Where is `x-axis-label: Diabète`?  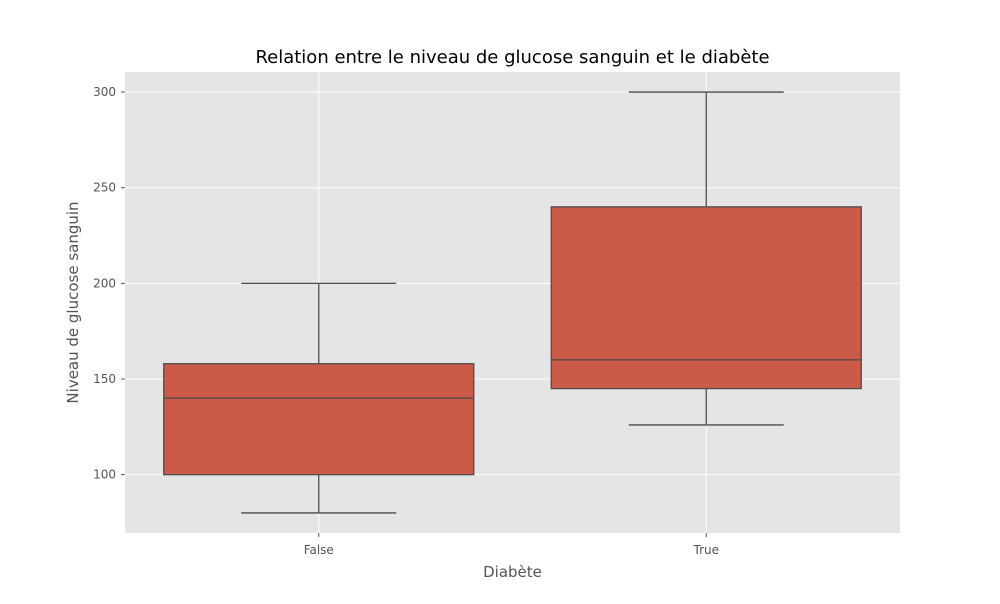
x-axis-label: Diabète is located at coordinates (512, 572).